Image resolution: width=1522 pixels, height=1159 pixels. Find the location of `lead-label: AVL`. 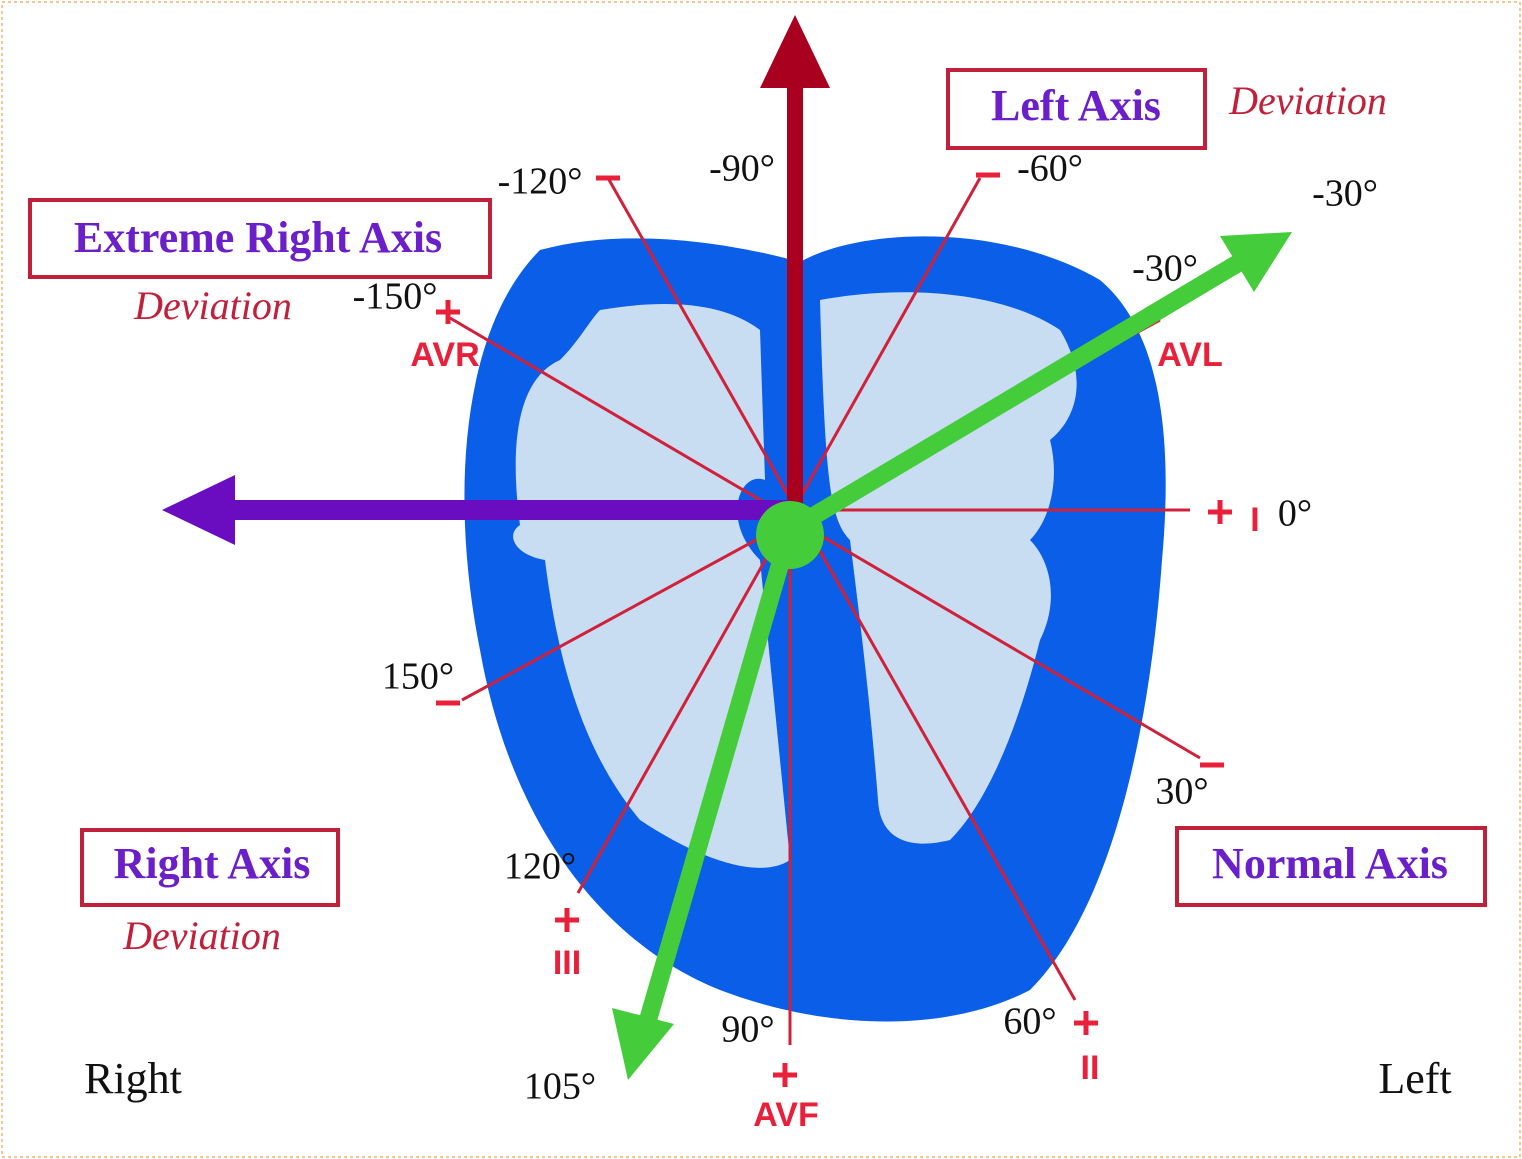

lead-label: AVL is located at coordinates (1189, 355).